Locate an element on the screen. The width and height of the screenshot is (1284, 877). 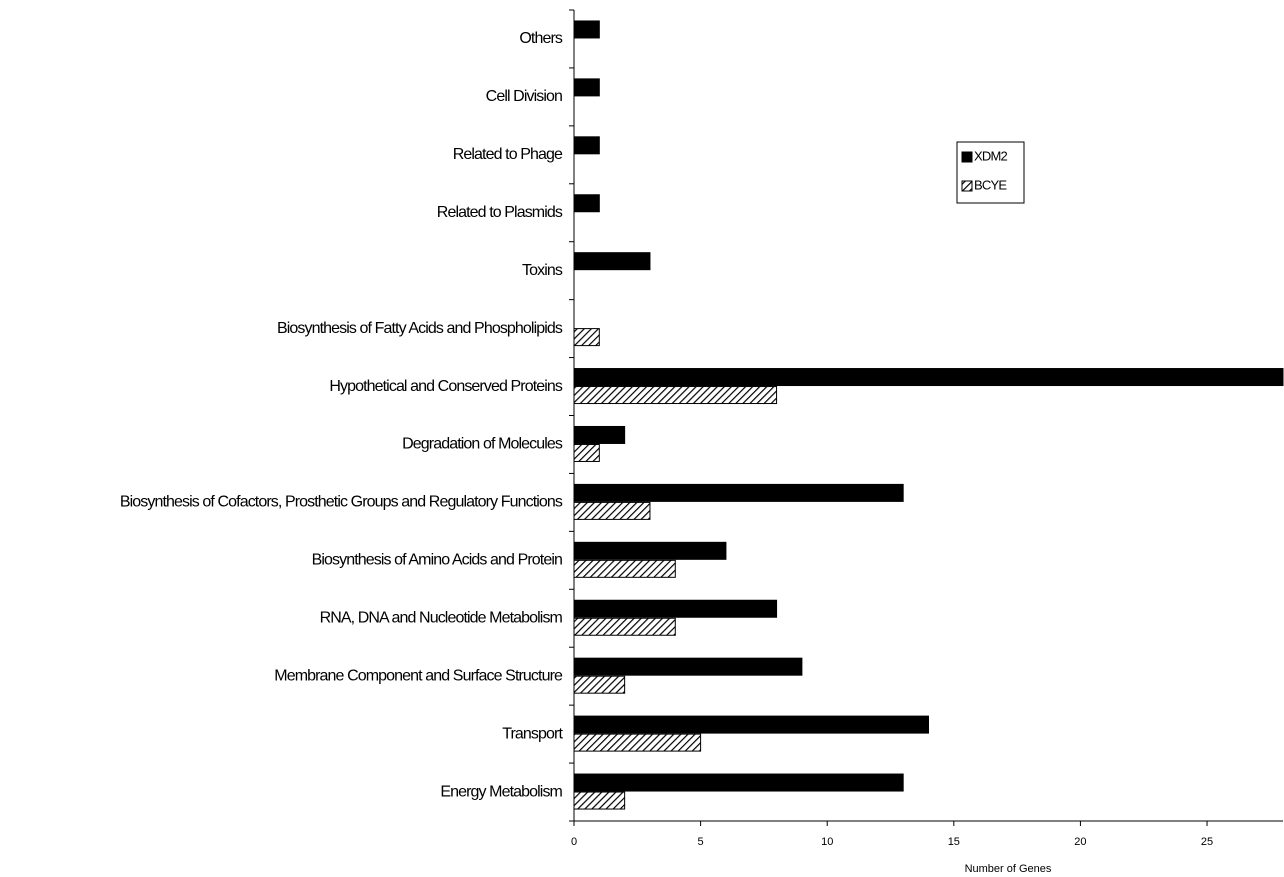
x-tick-label: 0 is located at coordinates (574, 842).